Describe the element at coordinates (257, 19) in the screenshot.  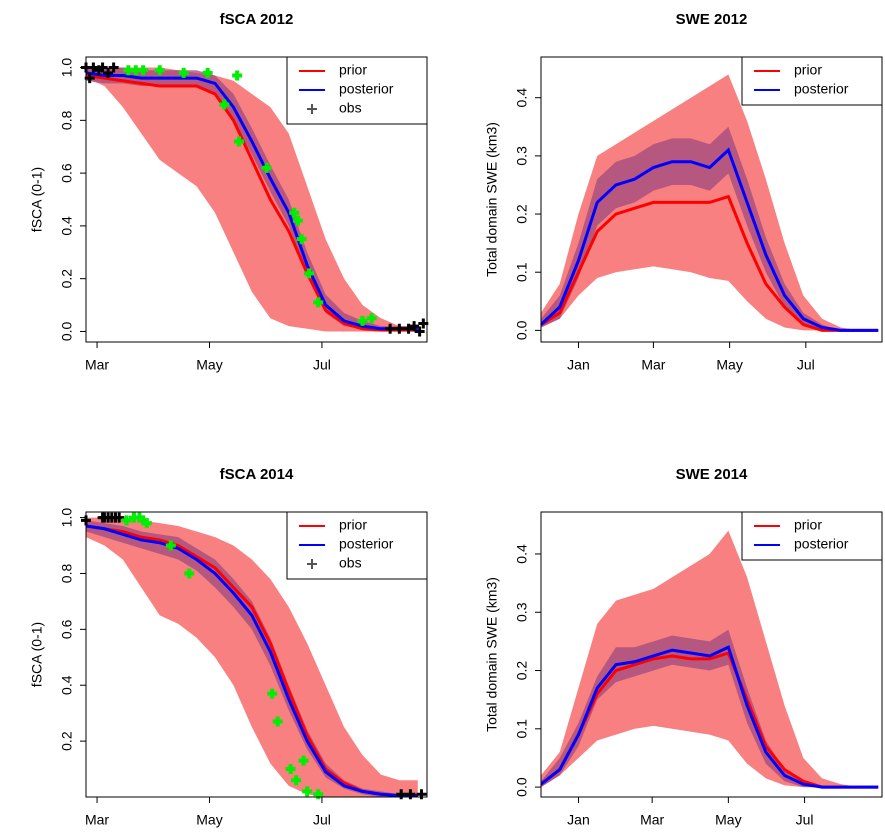
I see `chart-title: fSCA 2012` at that location.